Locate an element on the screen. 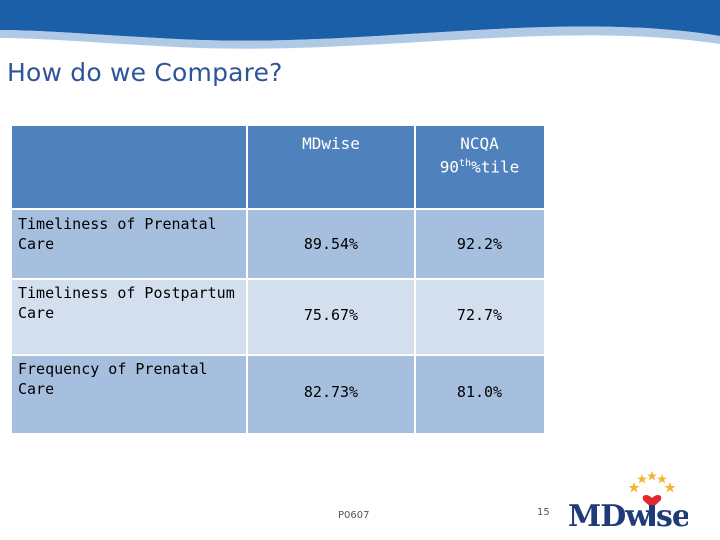 This screenshot has width=720, height=540. row-1-bg is located at coordinates (278, 244).